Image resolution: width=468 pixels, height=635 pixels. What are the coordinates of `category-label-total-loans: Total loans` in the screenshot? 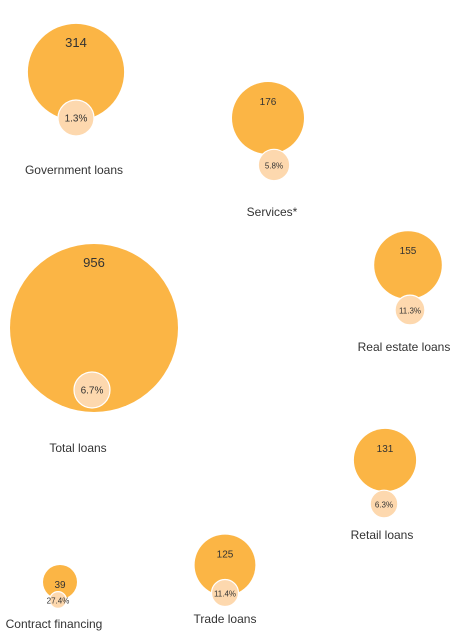 It's located at (77, 448).